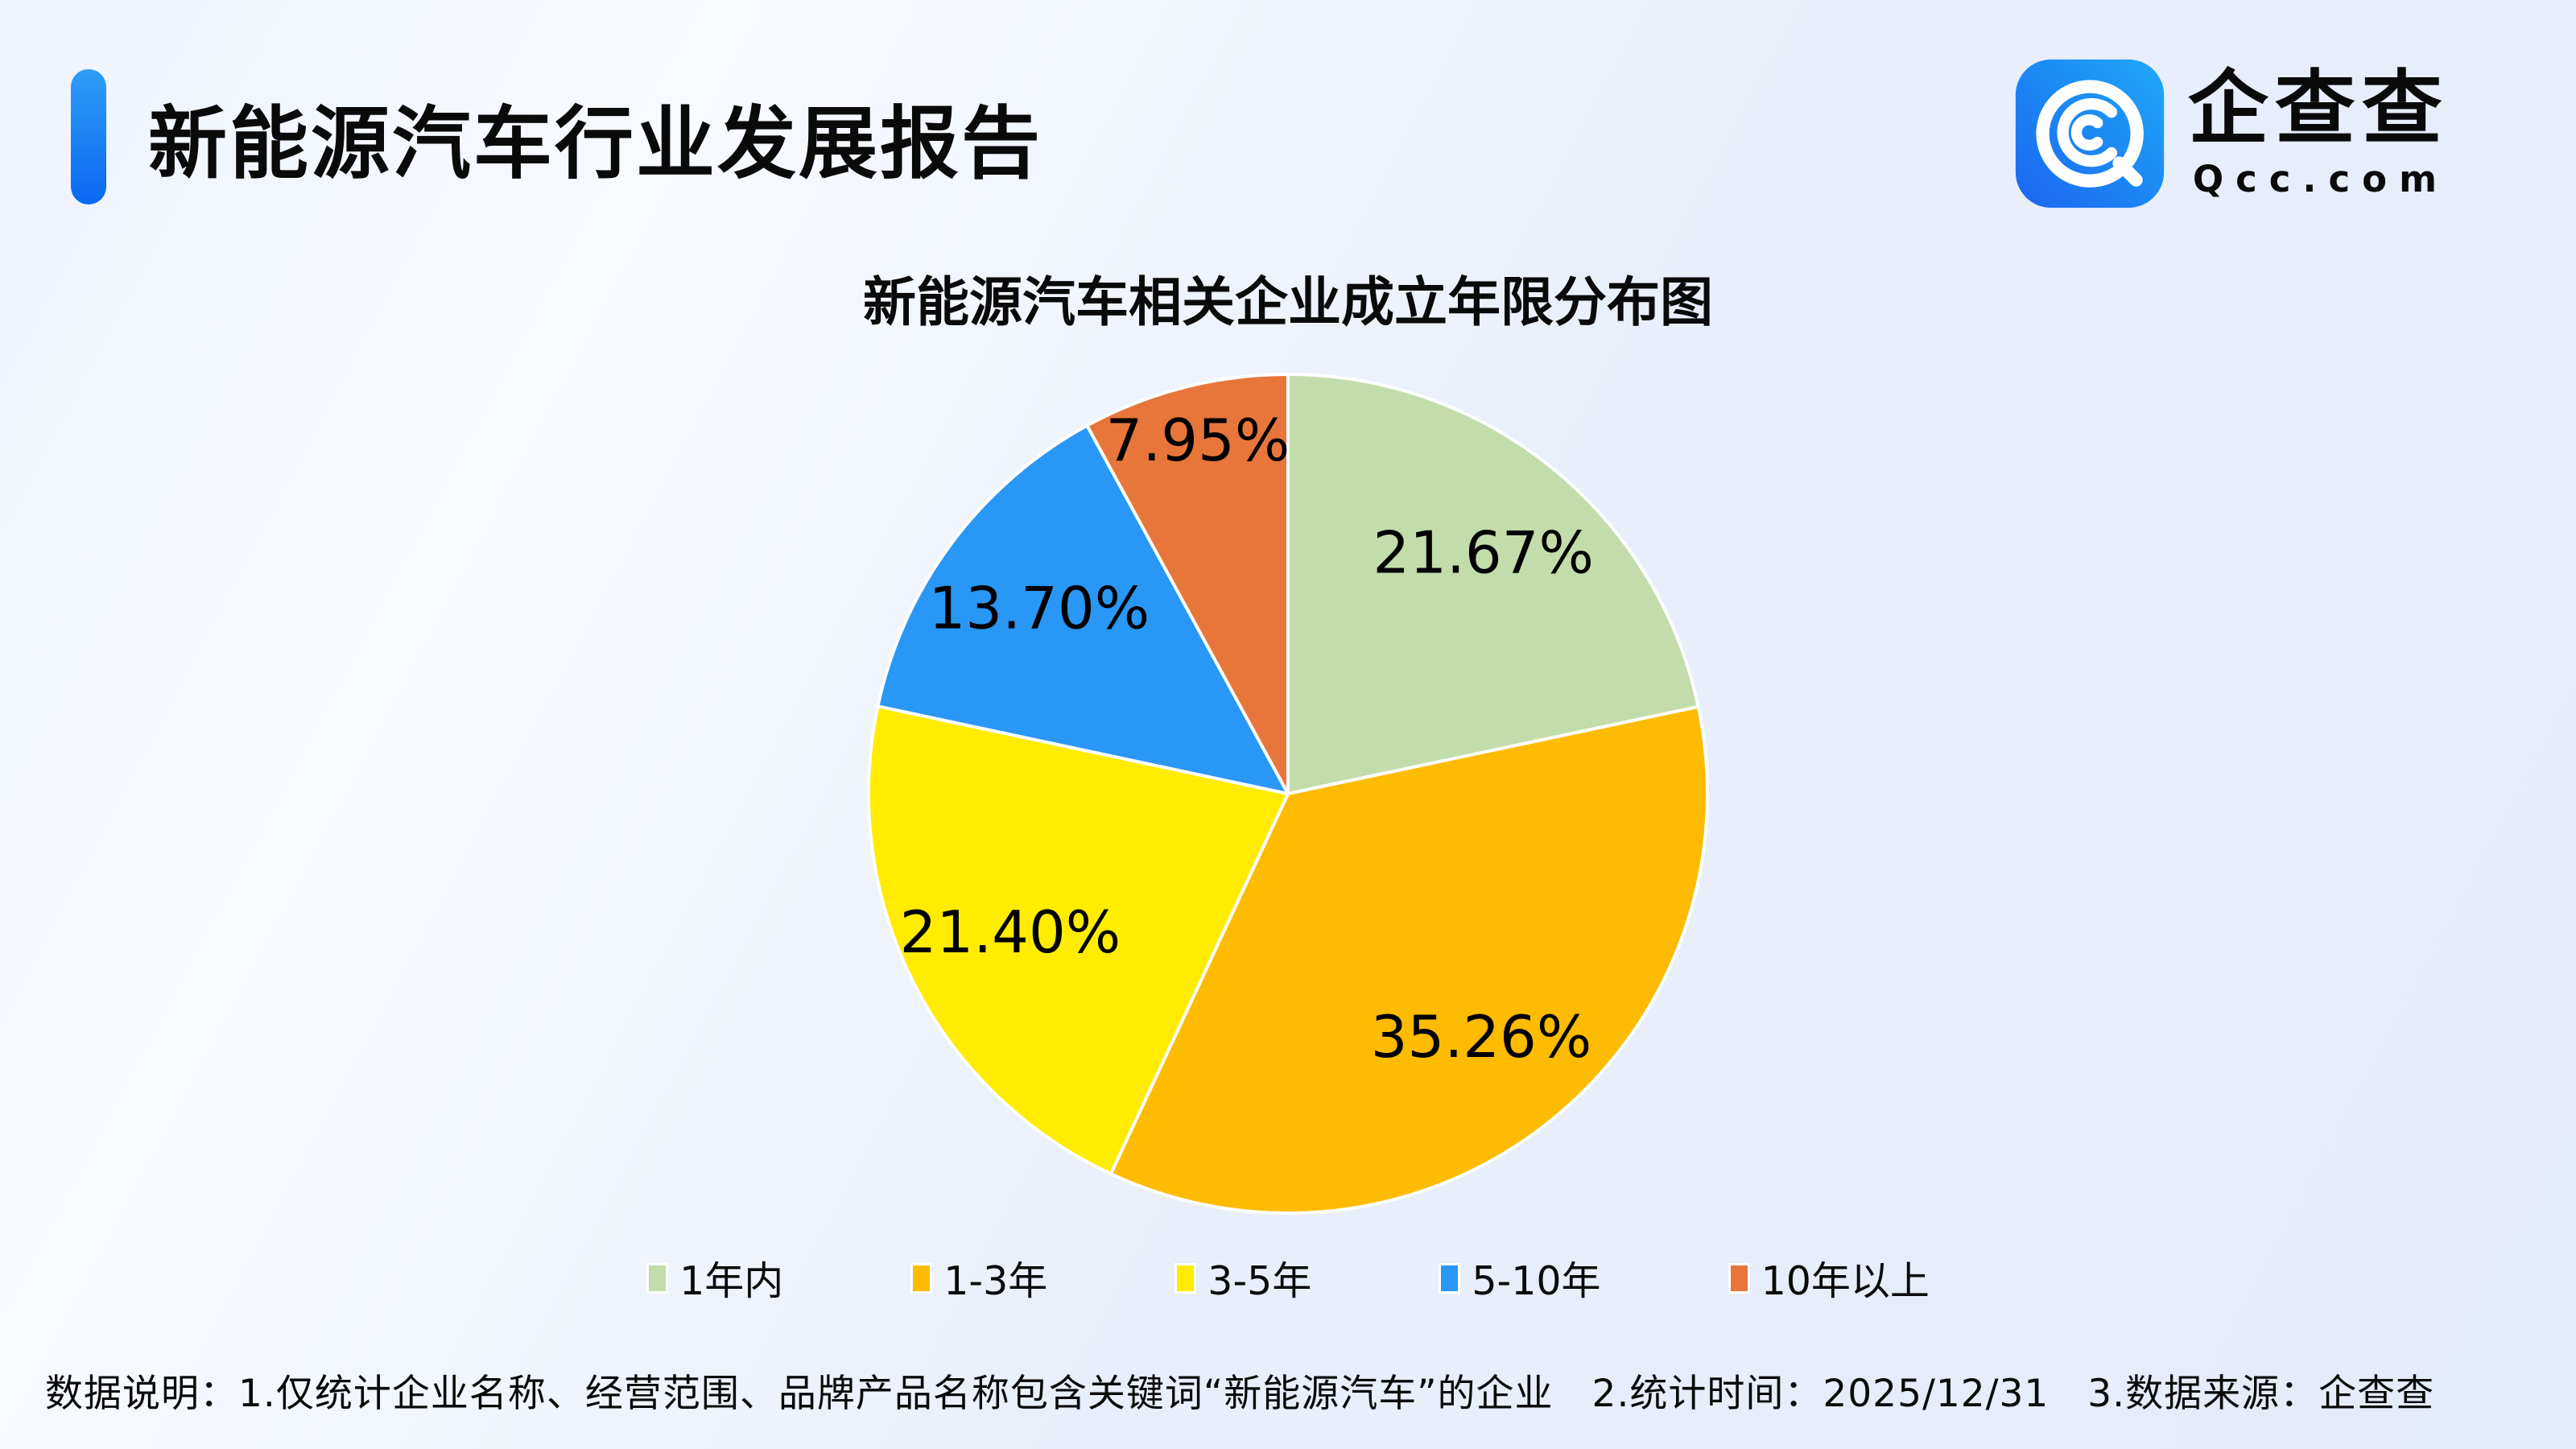  I want to click on legend-label-1: 1-3年, so click(995, 1281).